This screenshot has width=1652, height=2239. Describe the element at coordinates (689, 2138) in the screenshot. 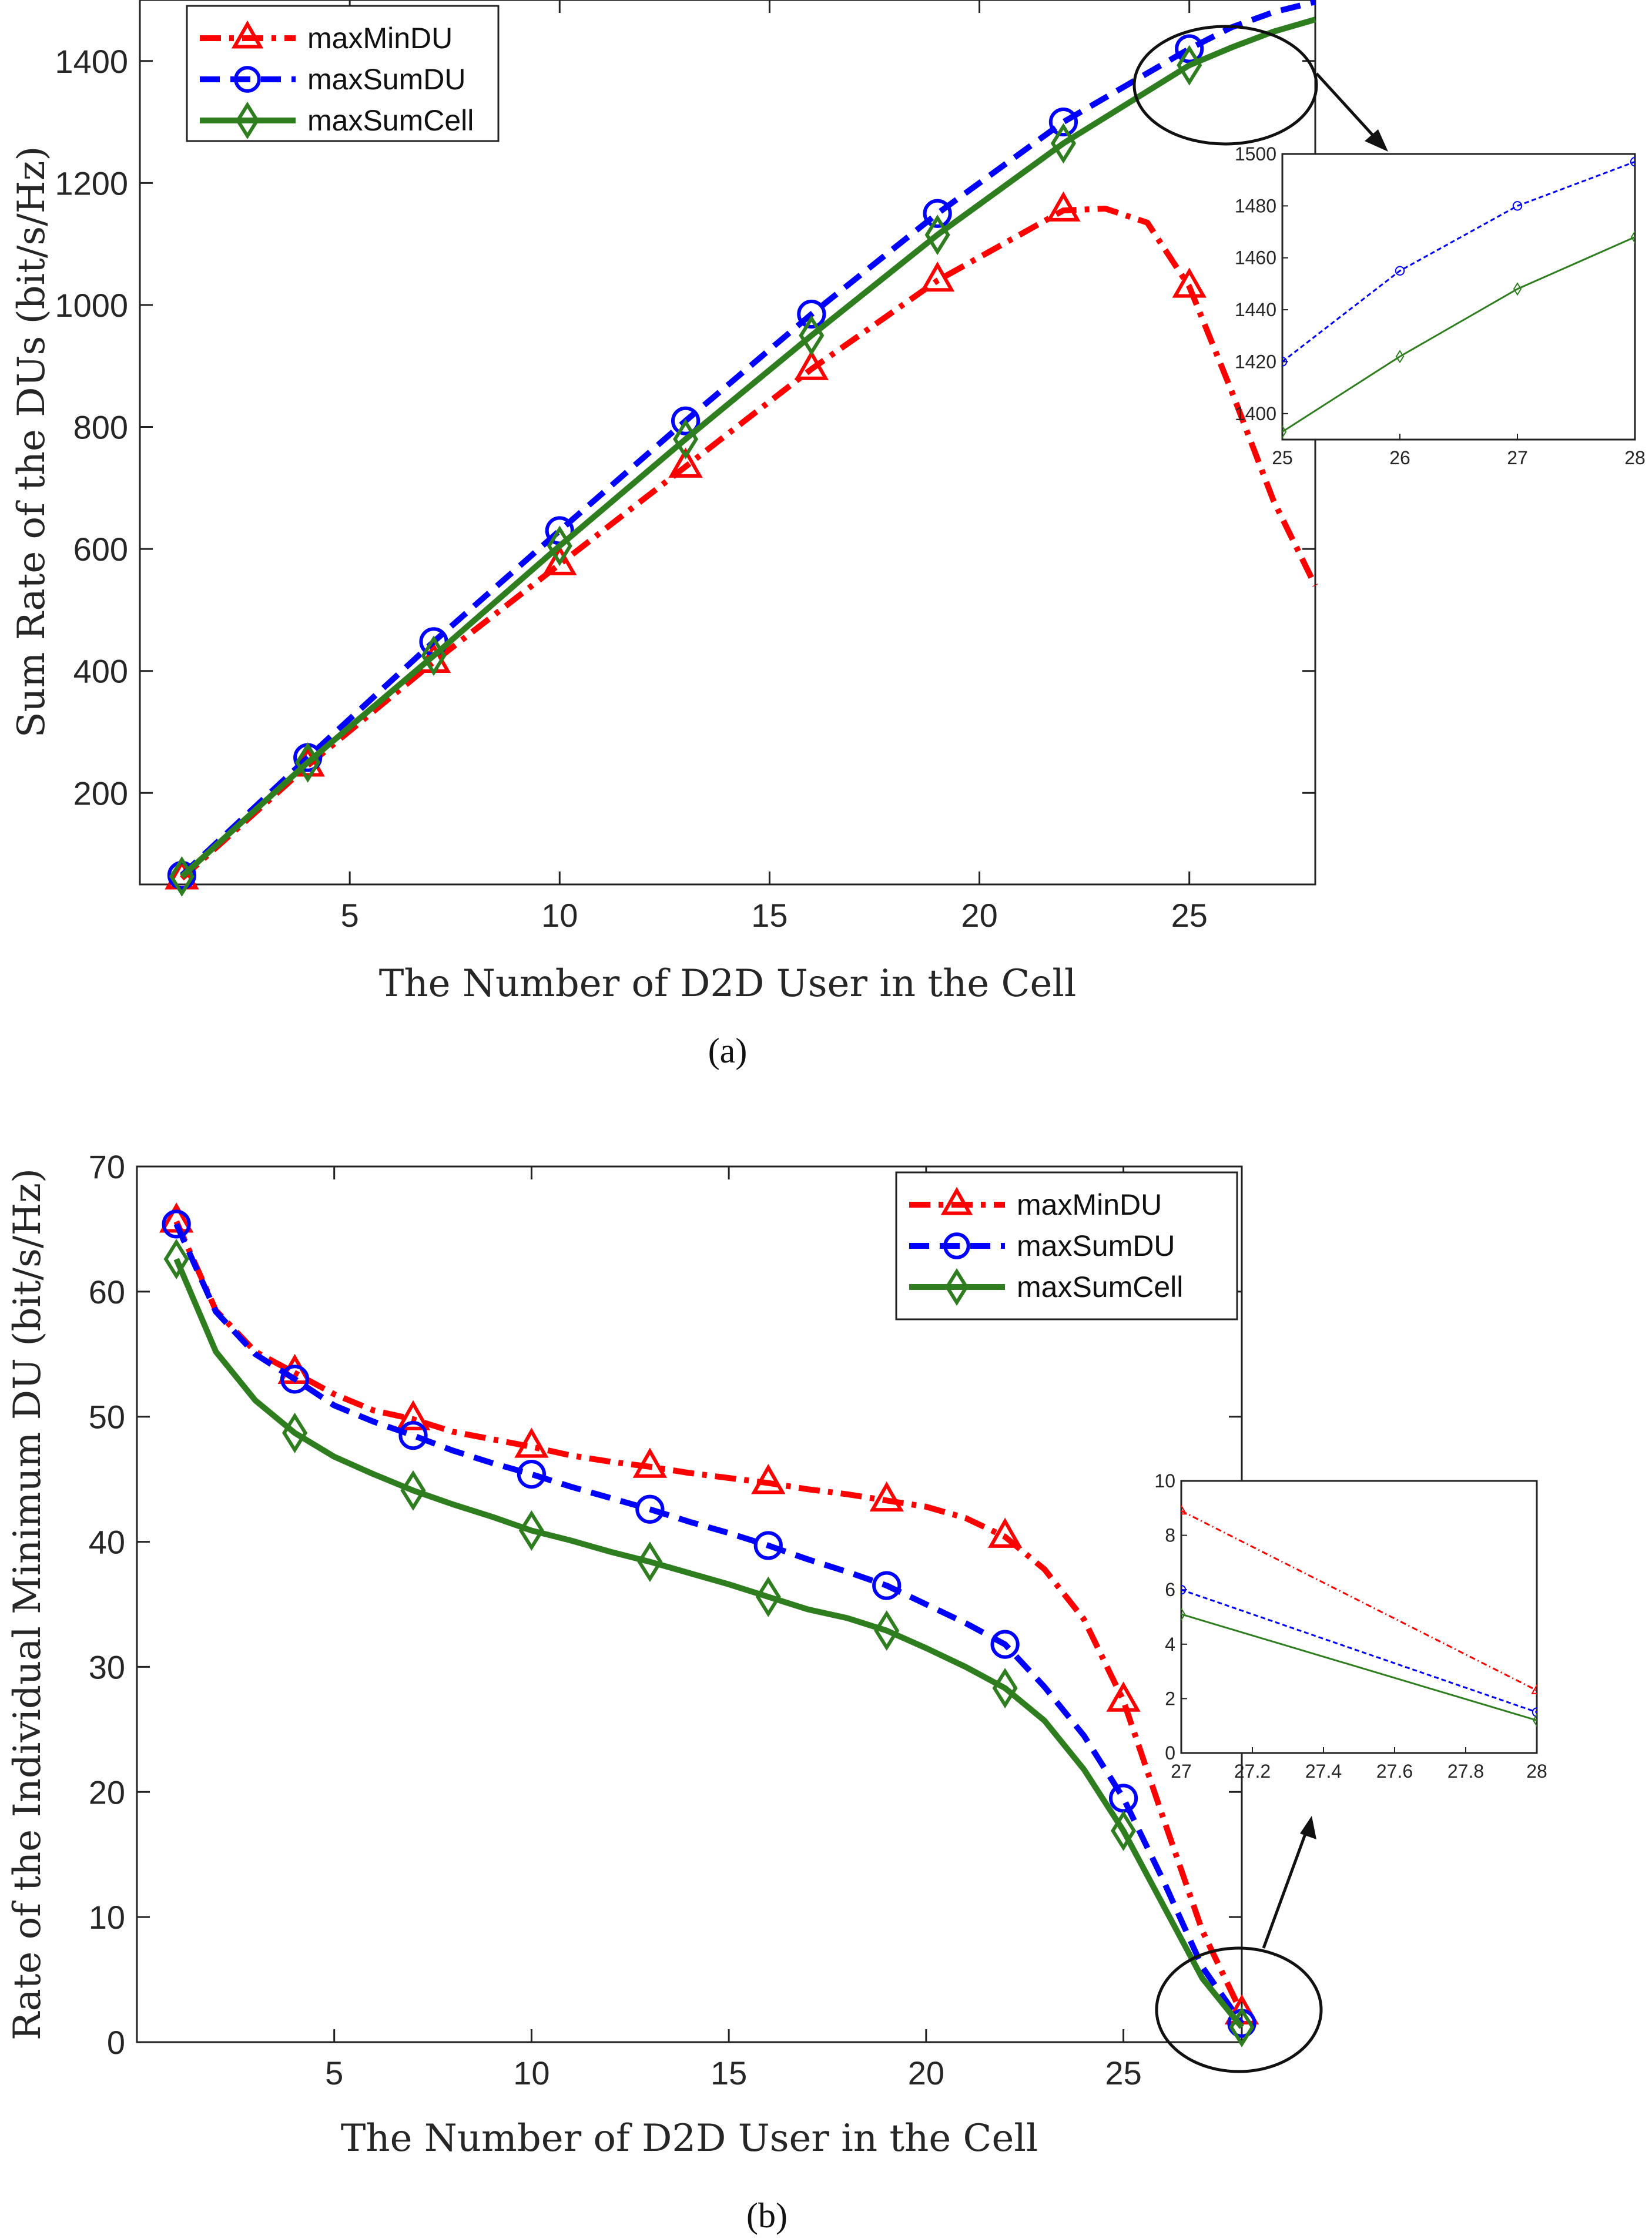

I see `panel-b-x-label: The Number of D2D User in the Cell` at that location.